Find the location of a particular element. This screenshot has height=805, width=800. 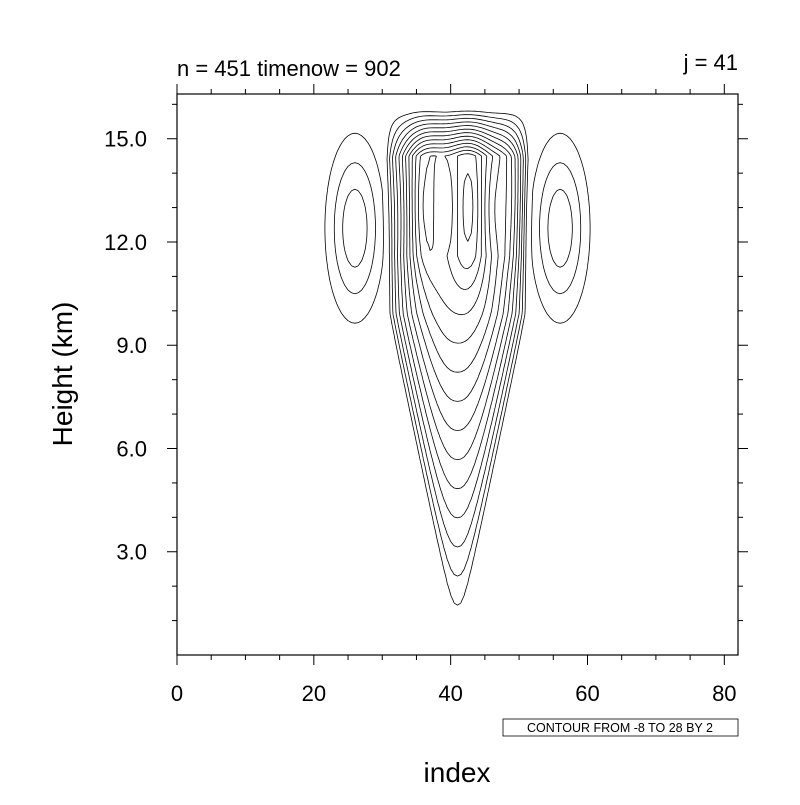

y-tick-label: 12.0 is located at coordinates (125, 242).